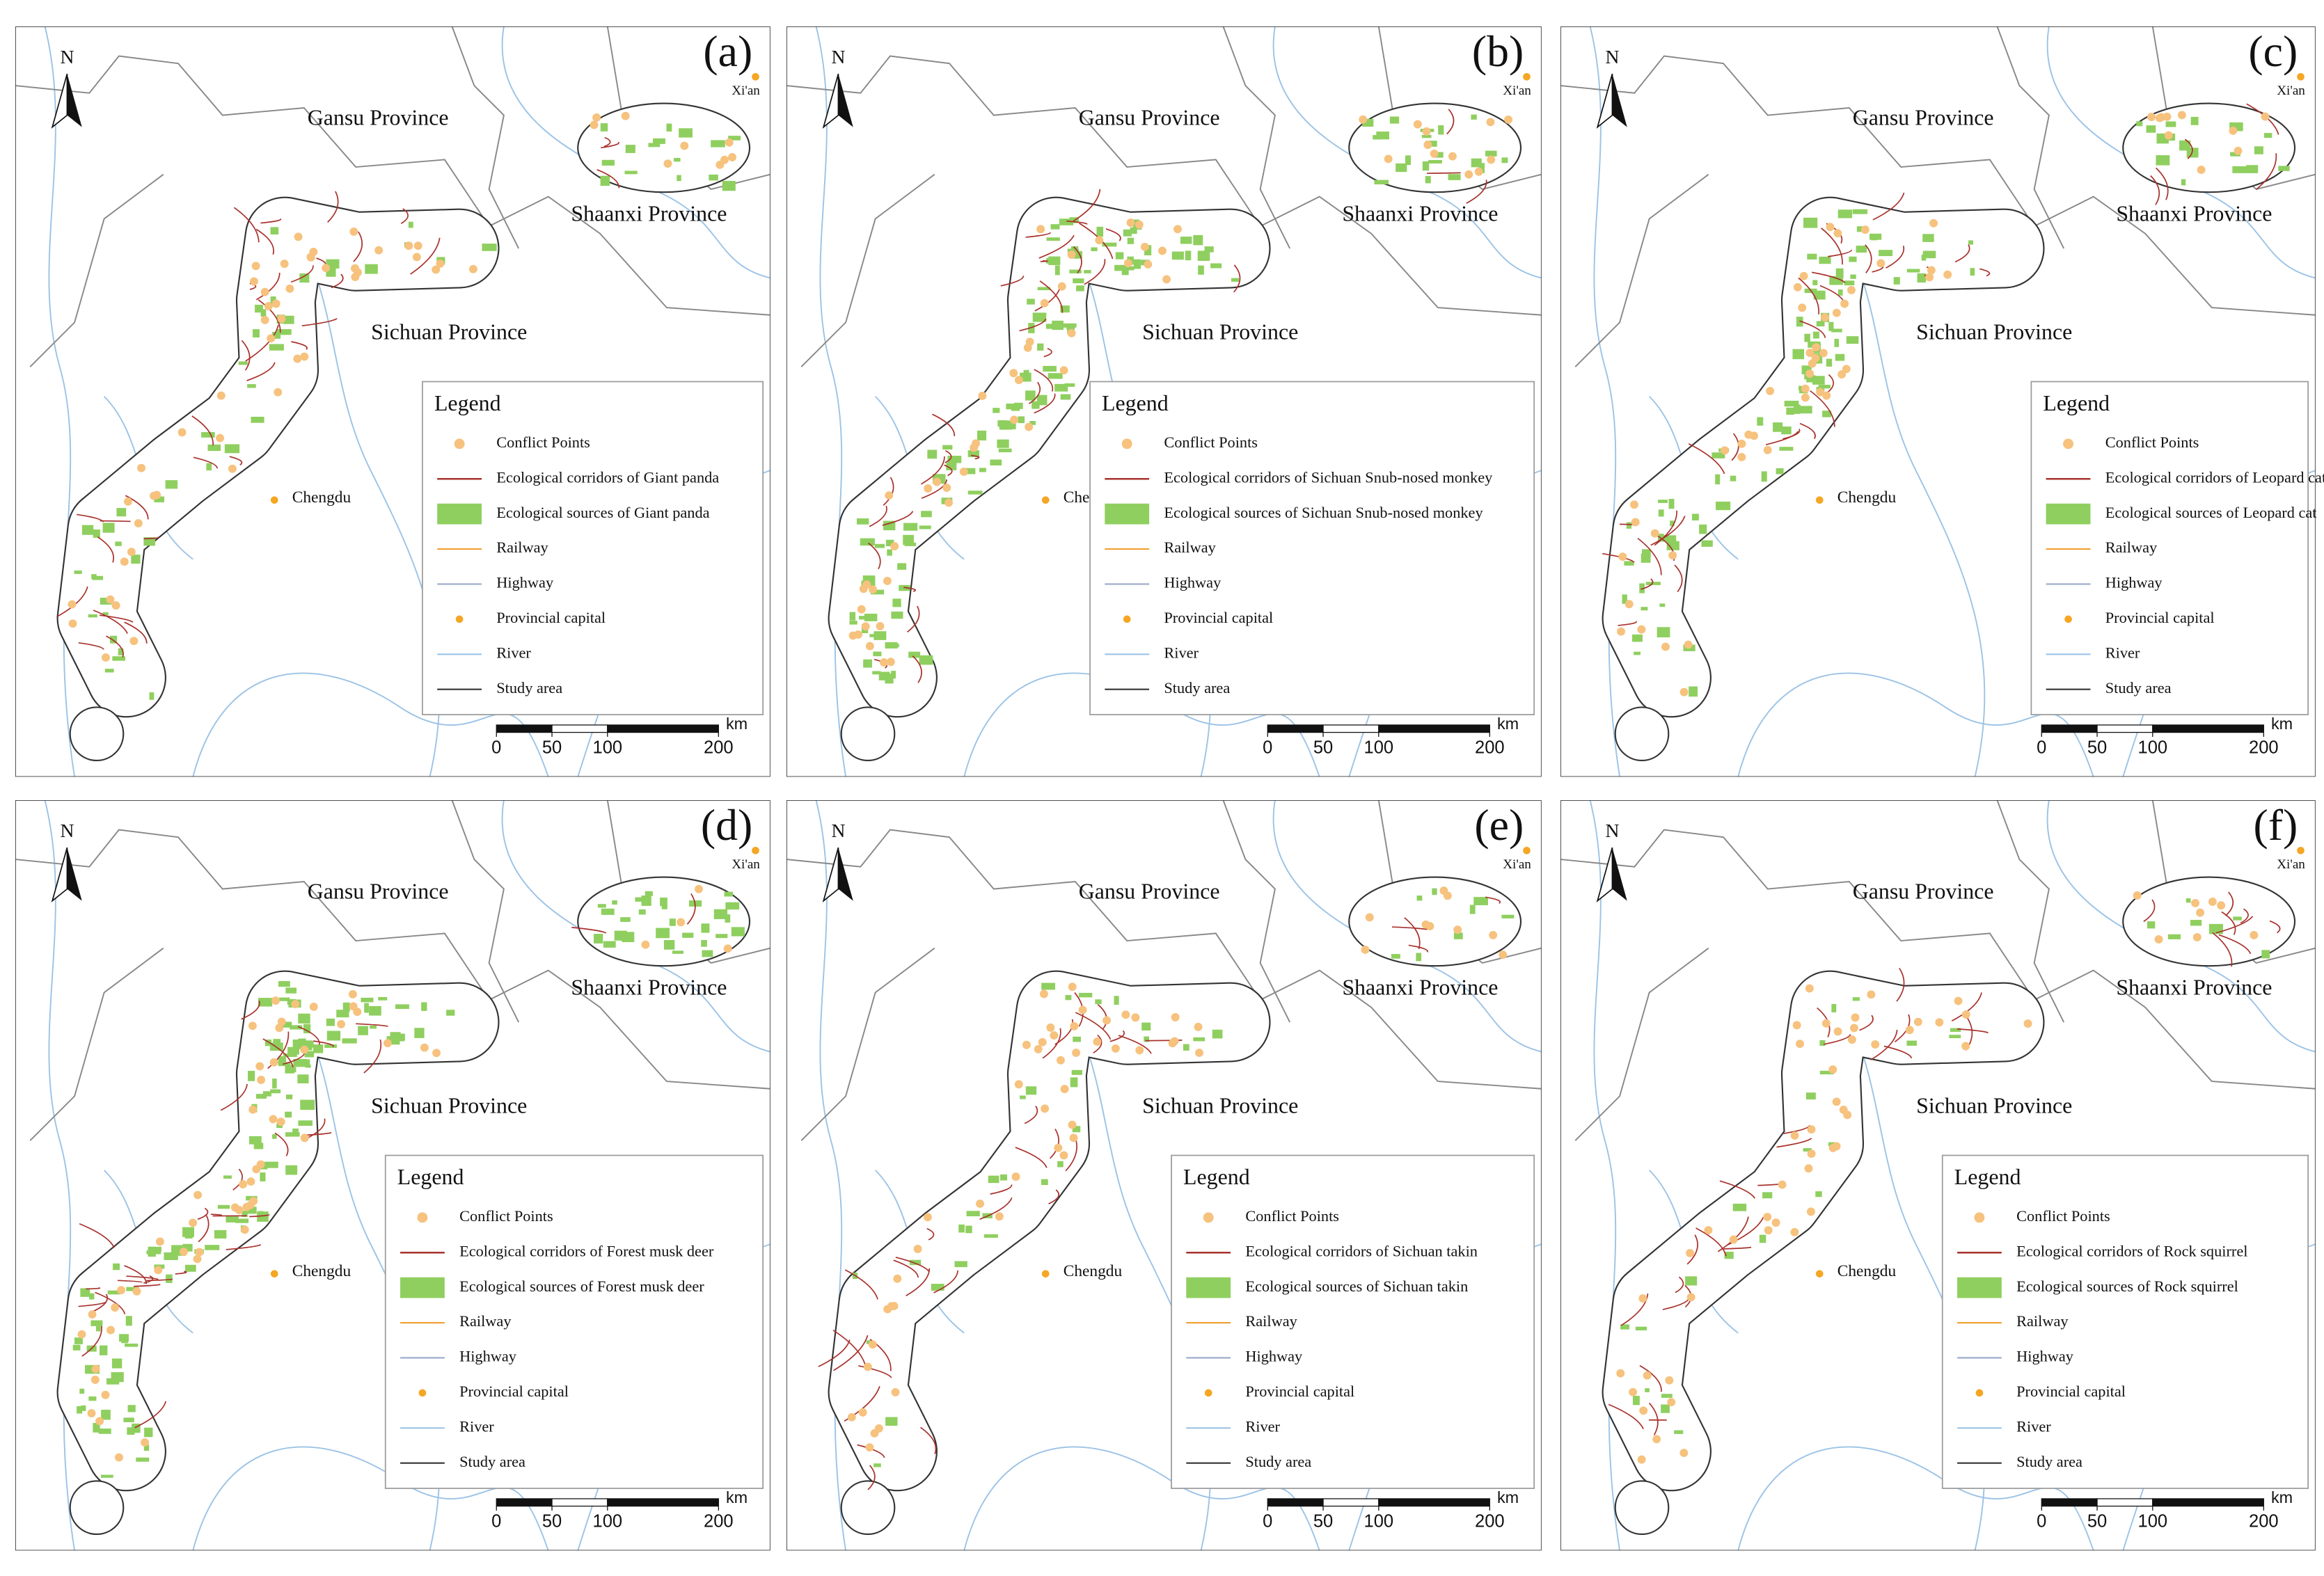  Describe the element at coordinates (543, 442) in the screenshot. I see `legend-label: Conflict Points` at that location.